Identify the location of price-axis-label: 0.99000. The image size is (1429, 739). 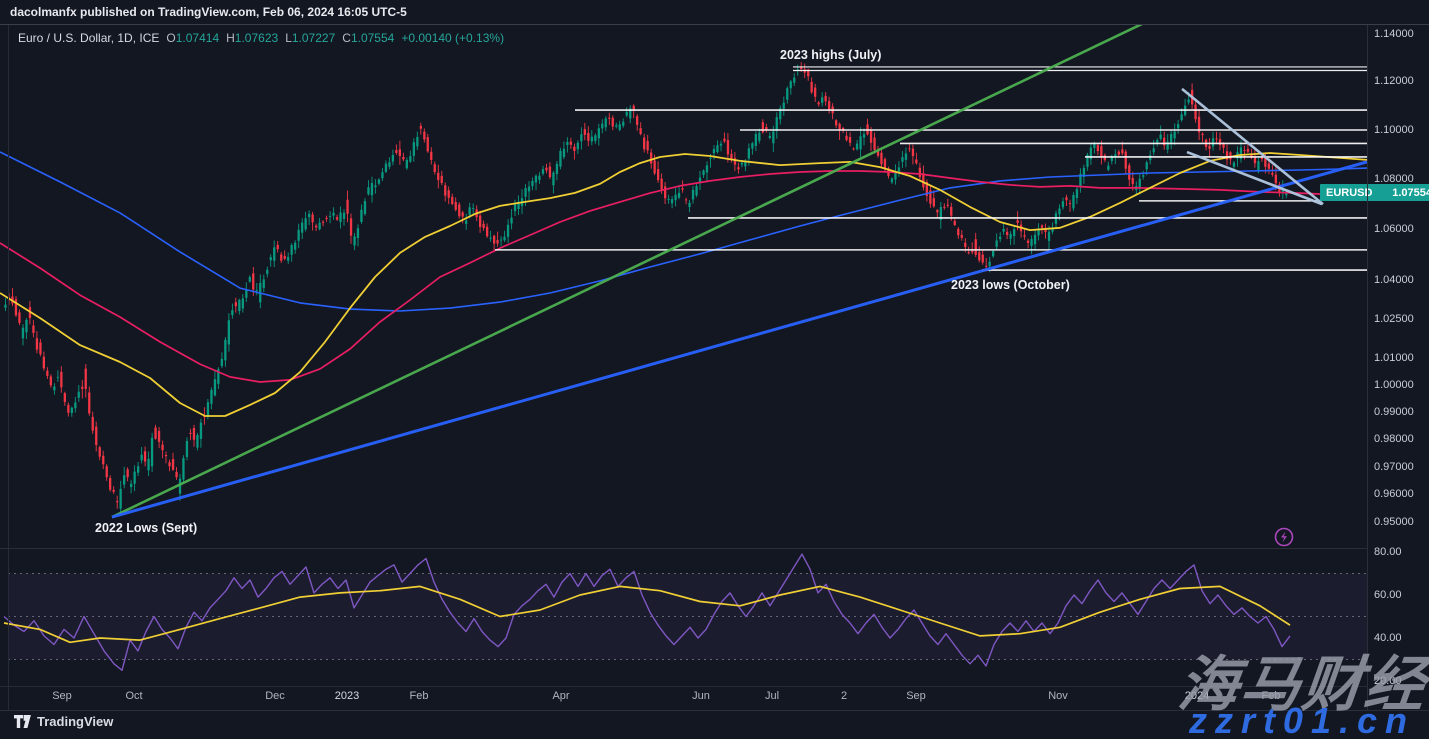
(1394, 411).